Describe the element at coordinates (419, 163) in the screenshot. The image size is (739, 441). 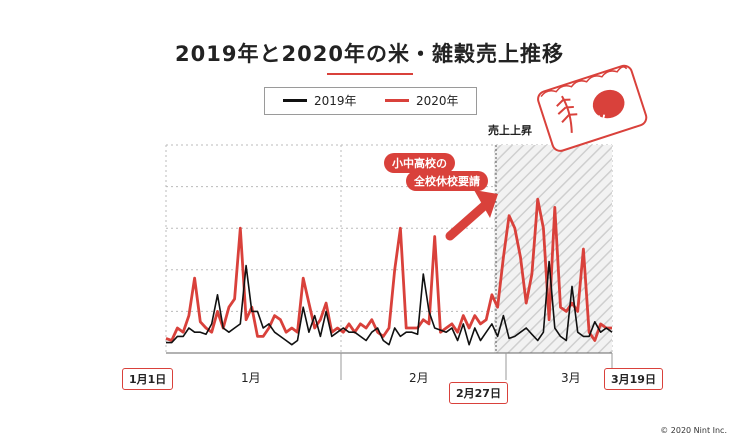
I see `callout-school-closure-line1: 小中高校の` at that location.